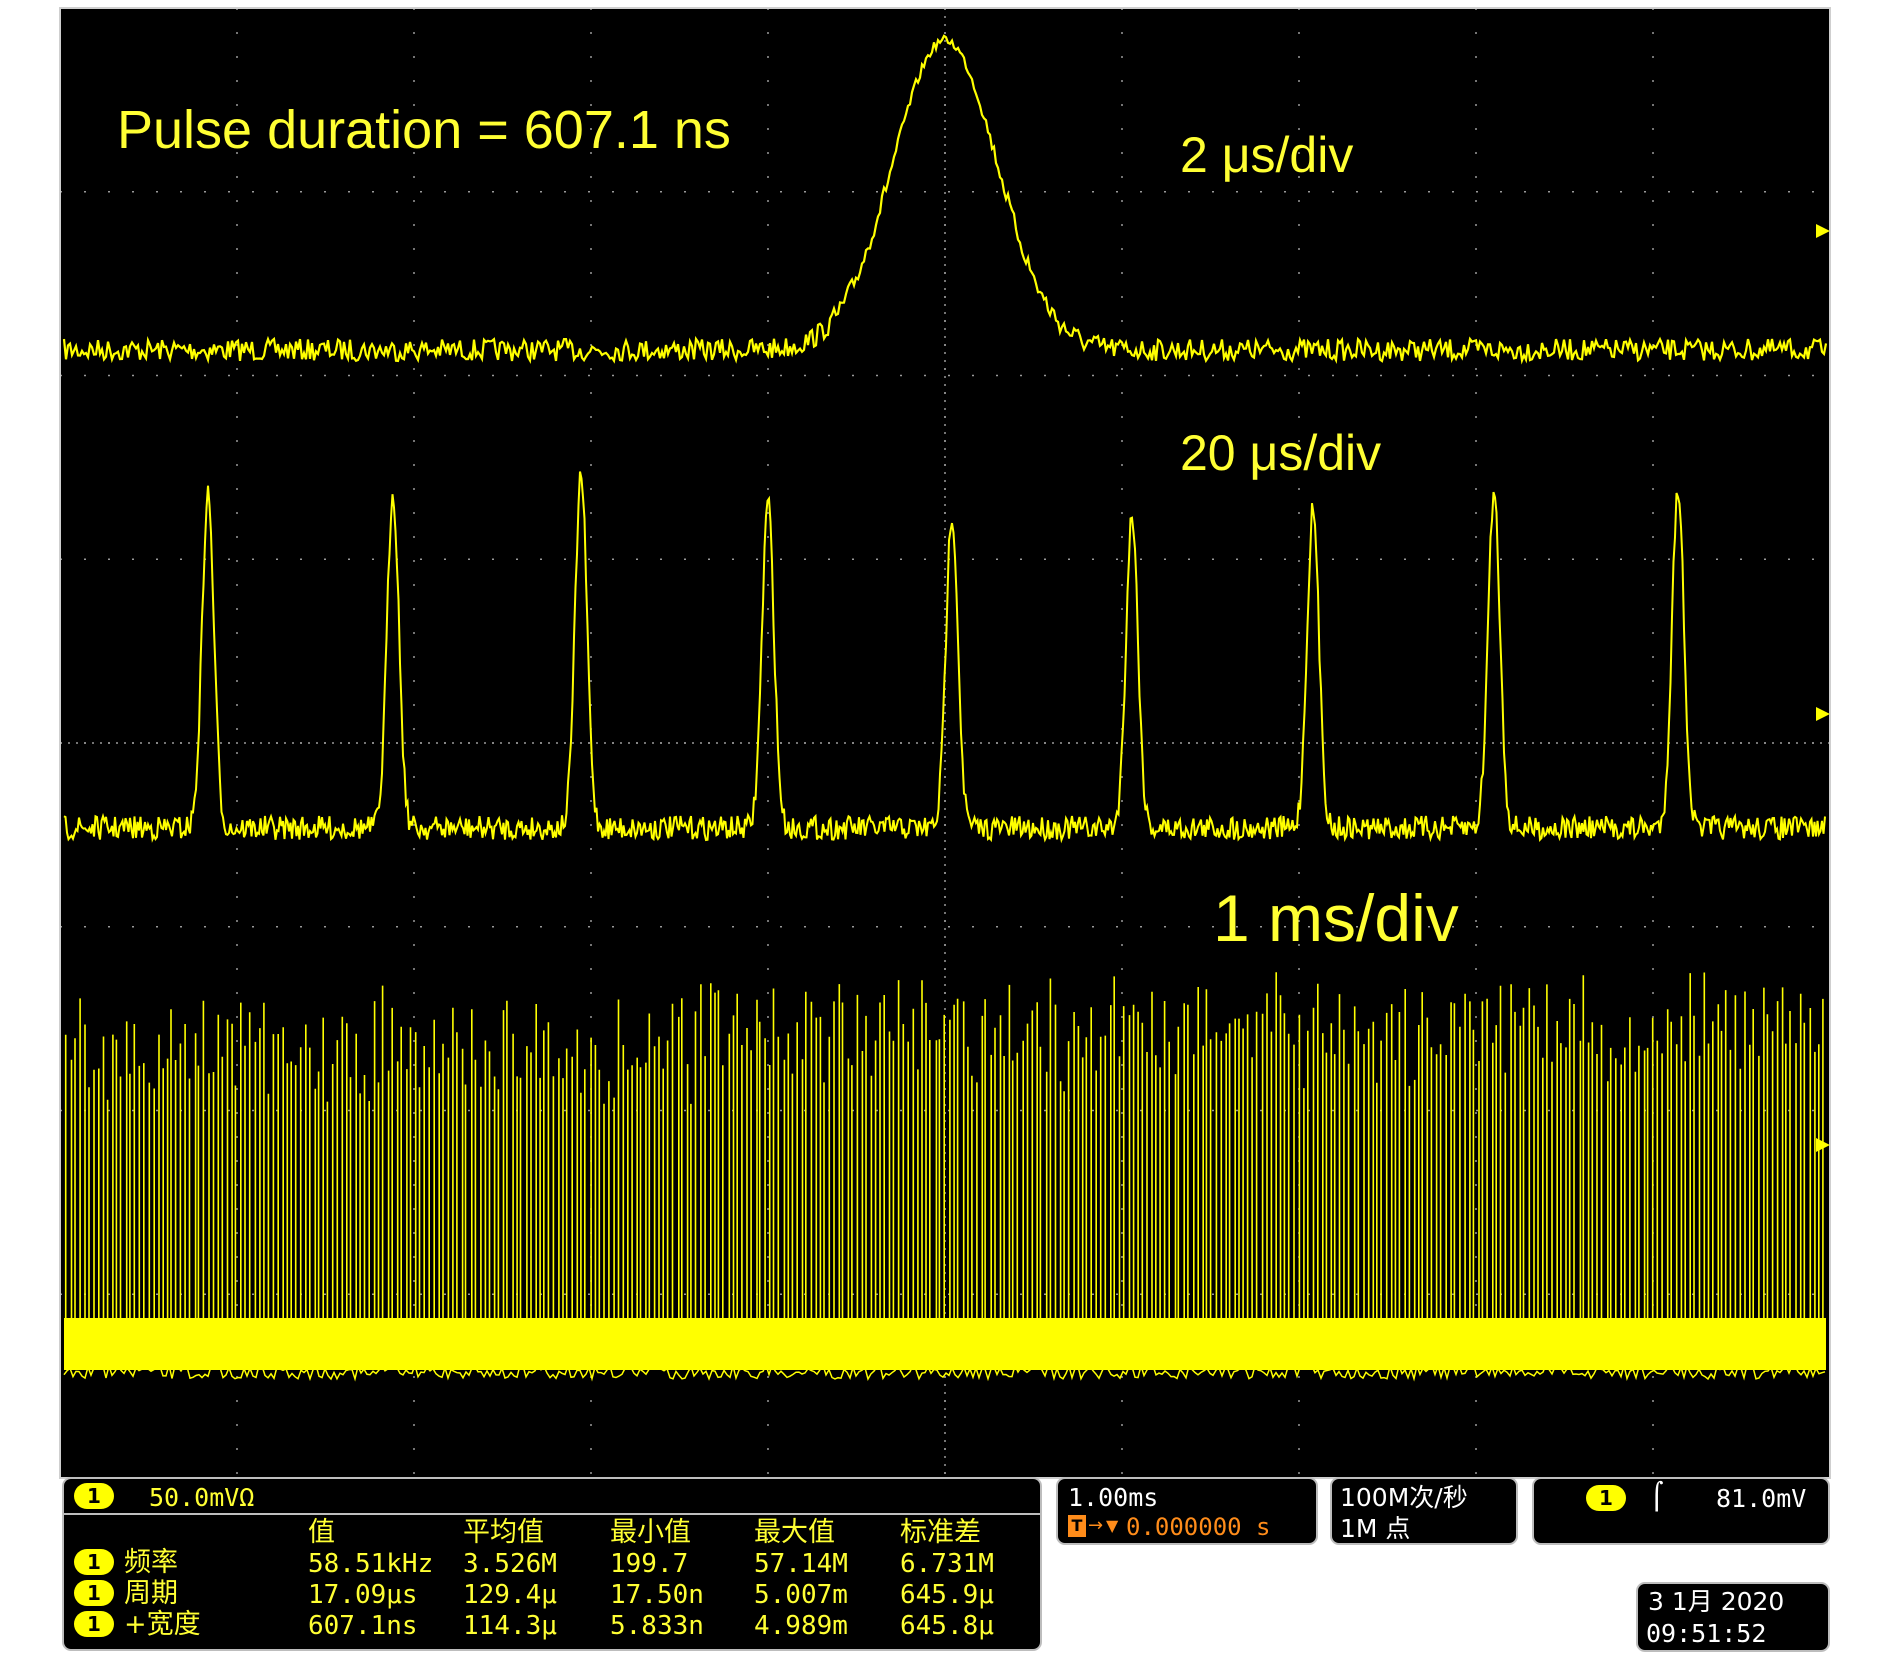 This screenshot has width=1890, height=1654. I want to click on measurement-name: 周期, so click(151, 1593).